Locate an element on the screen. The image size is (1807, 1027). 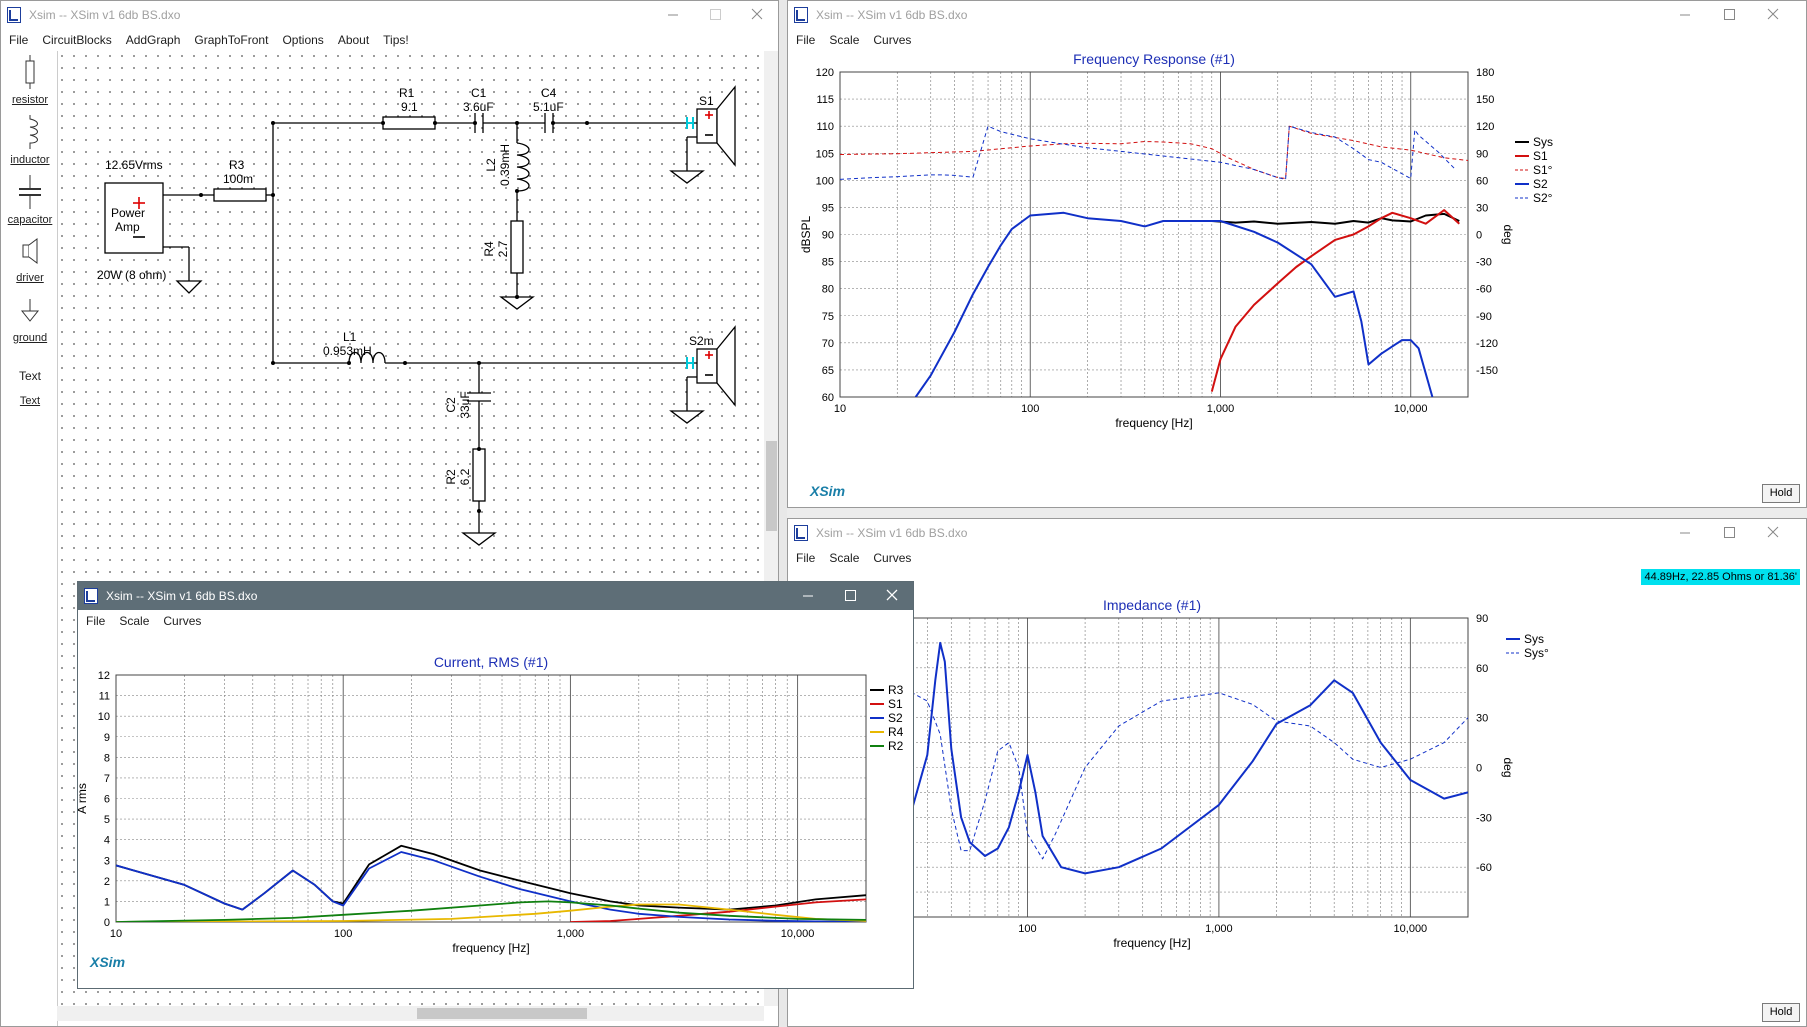
scroll-thumb-h is located at coordinates (502, 1013).